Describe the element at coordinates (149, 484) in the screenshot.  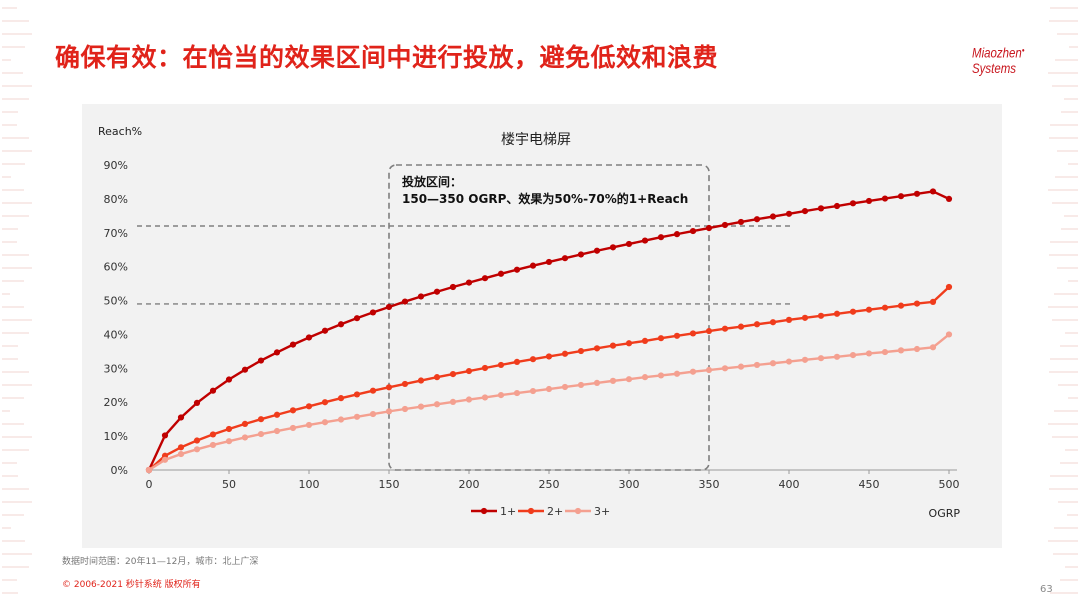
I see `x-tick-label: 0` at that location.